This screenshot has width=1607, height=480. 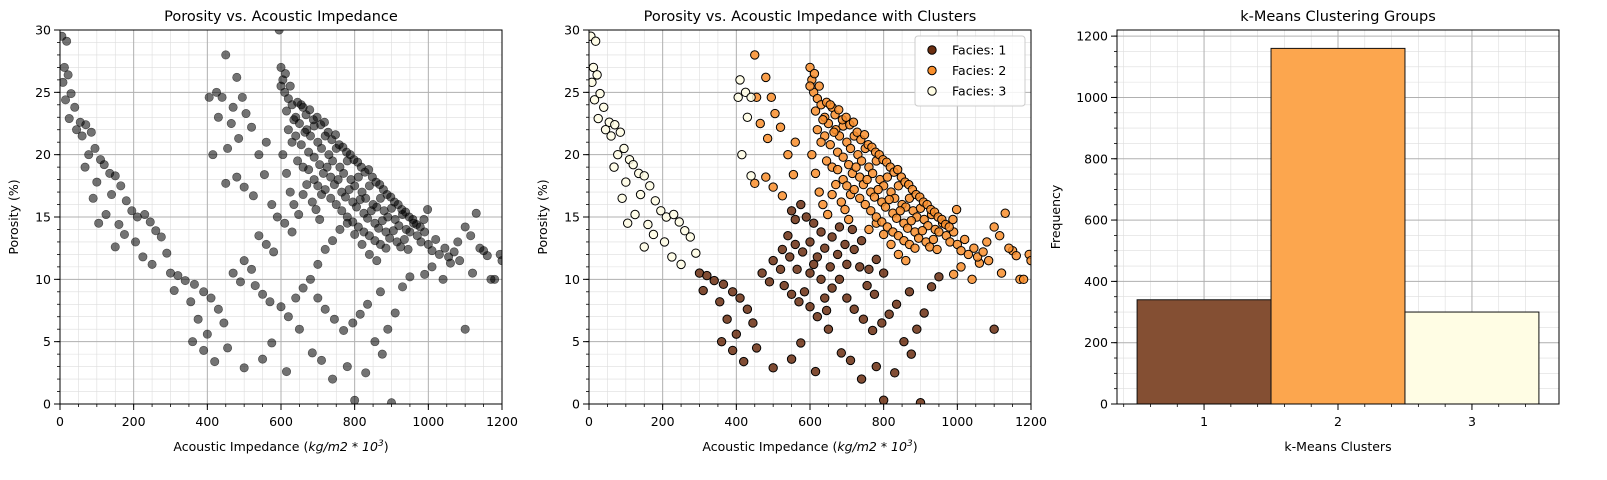 What do you see at coordinates (381, 444) in the screenshot?
I see `x-axis-label-sup: 3` at bounding box center [381, 444].